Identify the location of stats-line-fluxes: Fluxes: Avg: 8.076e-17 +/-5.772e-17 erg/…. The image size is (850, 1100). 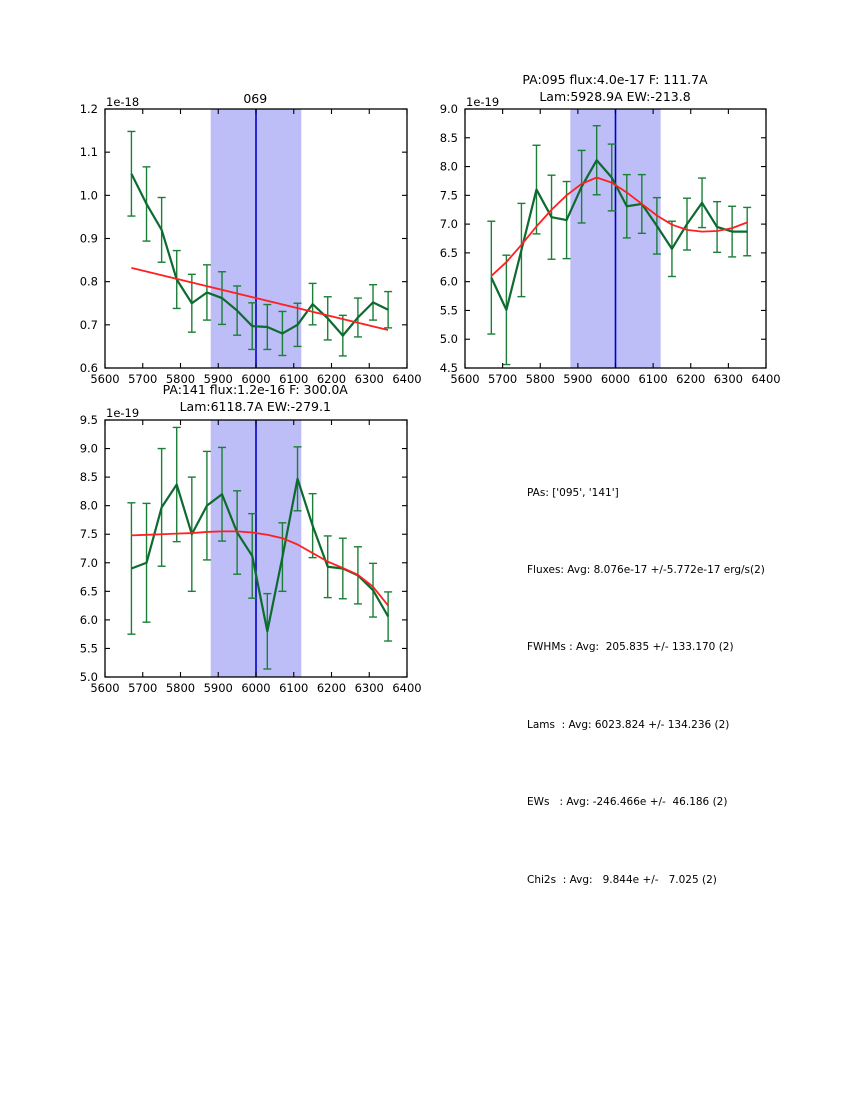
(646, 569).